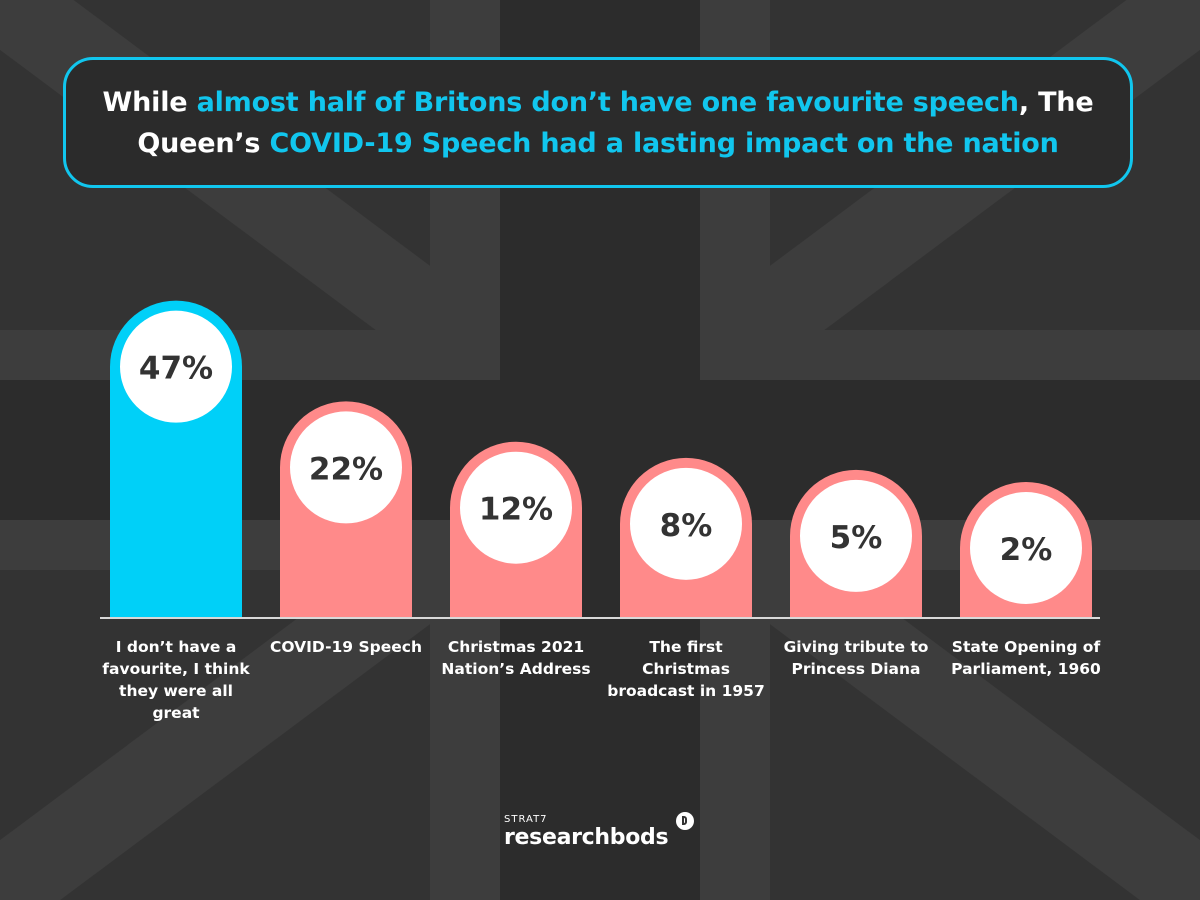 Image resolution: width=1200 pixels, height=900 pixels. Describe the element at coordinates (346, 647) in the screenshot. I see `category-label: COVID-19 Speech` at that location.